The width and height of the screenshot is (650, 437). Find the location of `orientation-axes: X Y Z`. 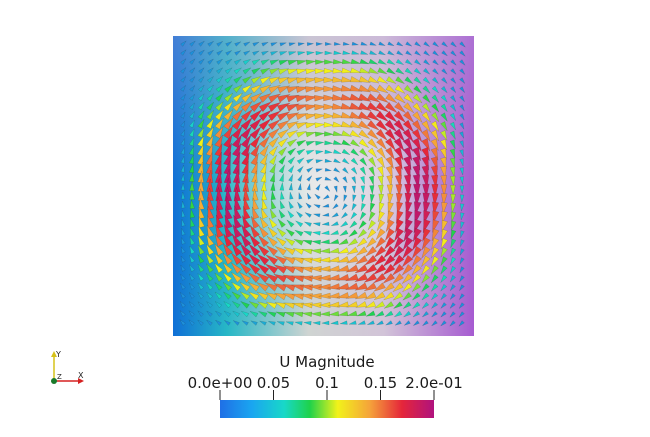

orientation-axes: X Y Z is located at coordinates (70, 370).